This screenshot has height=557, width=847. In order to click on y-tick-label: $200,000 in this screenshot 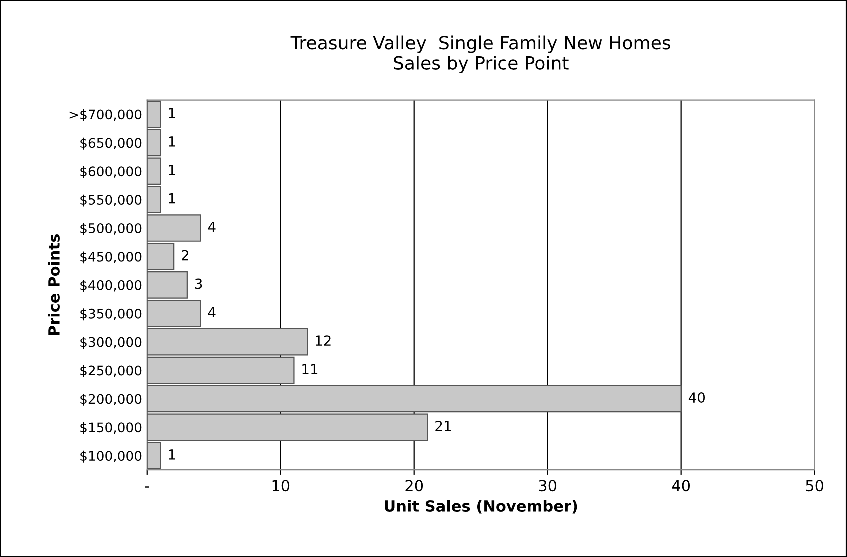, I will do `click(111, 400)`.